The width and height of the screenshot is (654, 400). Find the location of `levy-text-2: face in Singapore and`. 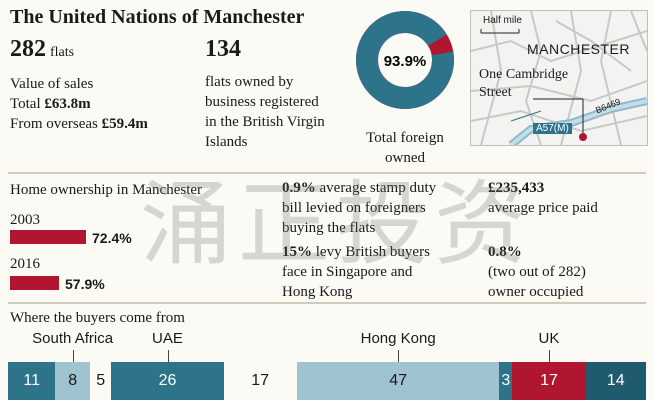

levy-text-2: face in Singapore and is located at coordinates (347, 272).